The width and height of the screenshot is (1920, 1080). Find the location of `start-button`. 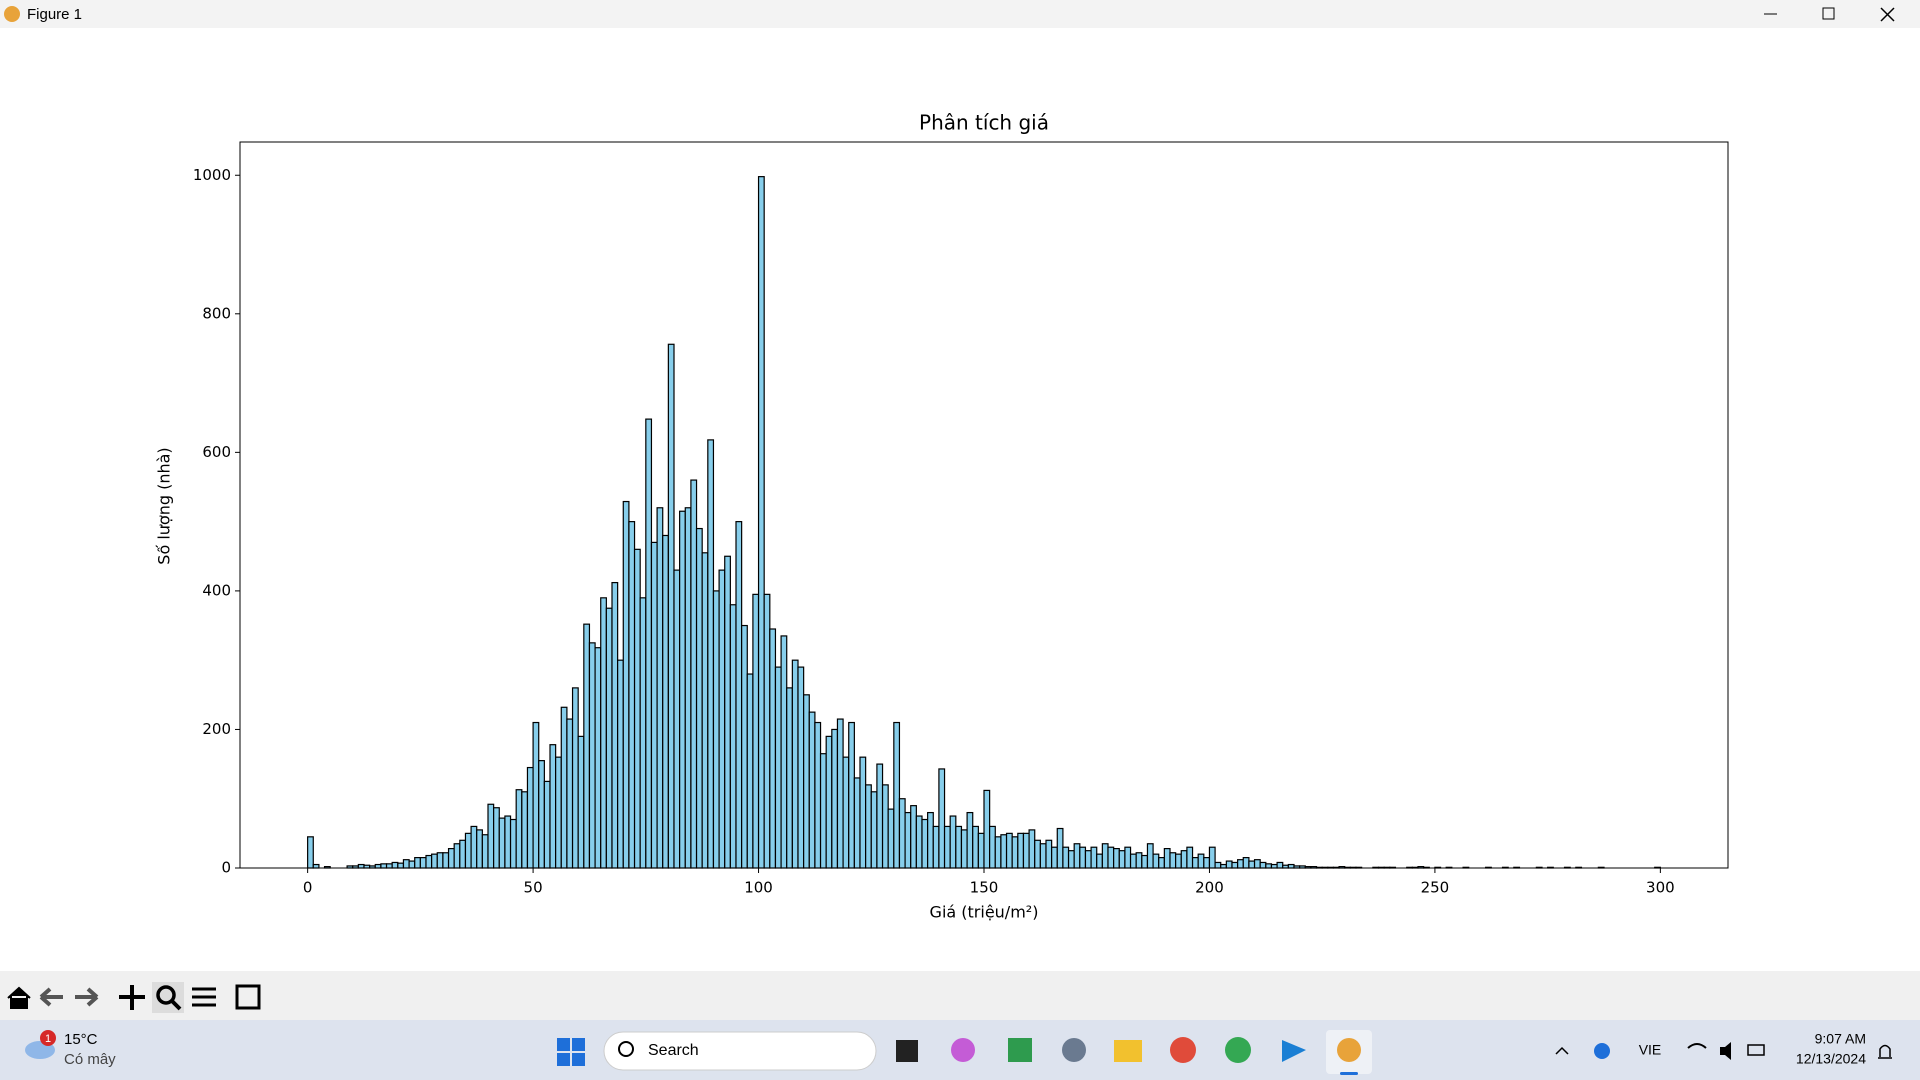

start-button is located at coordinates (571, 1052).